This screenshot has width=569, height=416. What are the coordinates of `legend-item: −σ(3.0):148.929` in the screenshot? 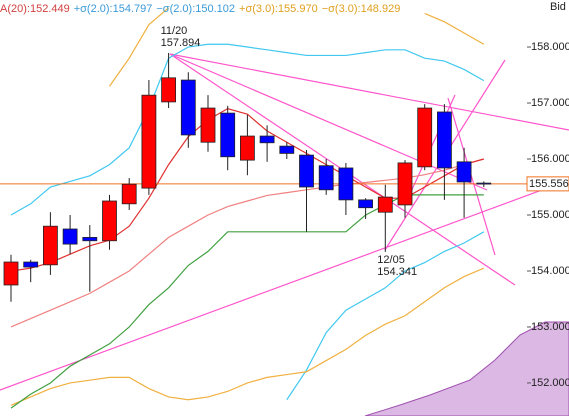 It's located at (361, 9).